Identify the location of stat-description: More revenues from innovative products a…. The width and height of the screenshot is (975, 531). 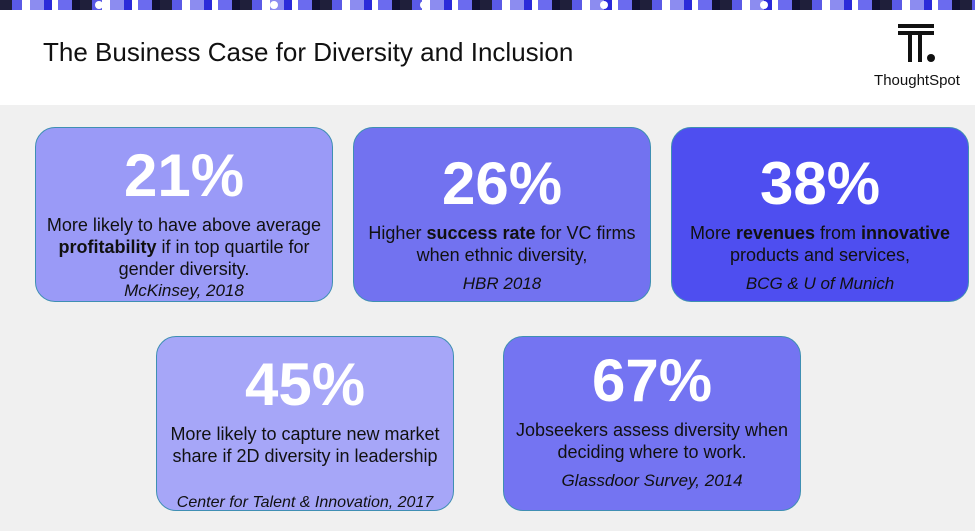
(820, 244).